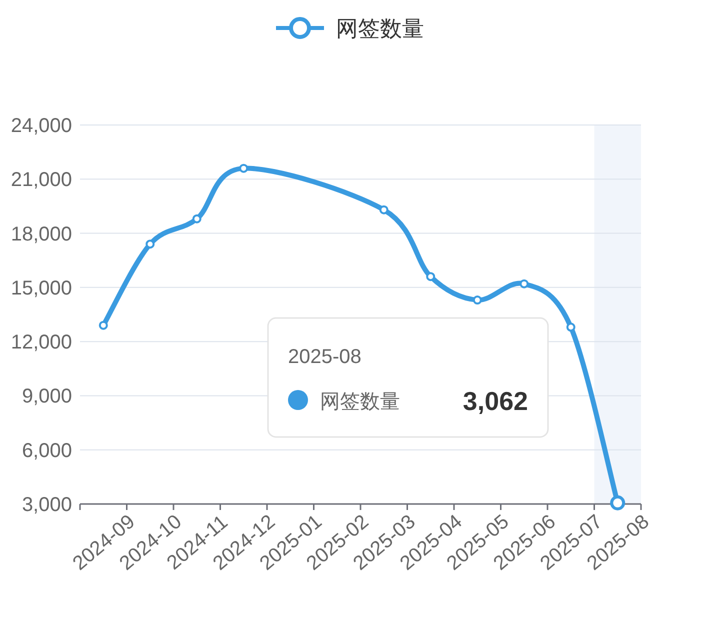 This screenshot has height=635, width=712. I want to click on y-tick-label: 18,000, so click(41, 234).